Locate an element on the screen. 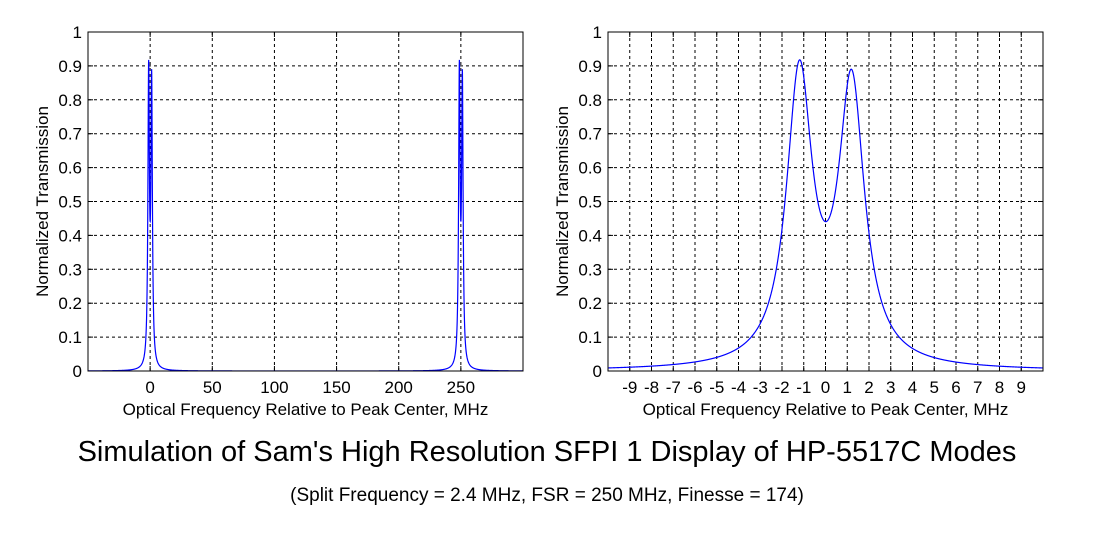 Image resolution: width=1094 pixels, height=537 pixels. x-tick-label: 250 is located at coordinates (461, 387).